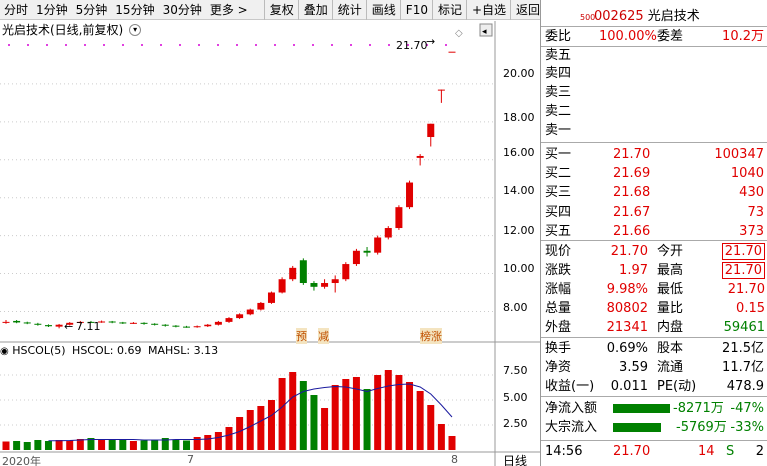 The width and height of the screenshot is (767, 466). Describe the element at coordinates (487, 10) in the screenshot. I see `add-watchlist-button: +自选` at that location.